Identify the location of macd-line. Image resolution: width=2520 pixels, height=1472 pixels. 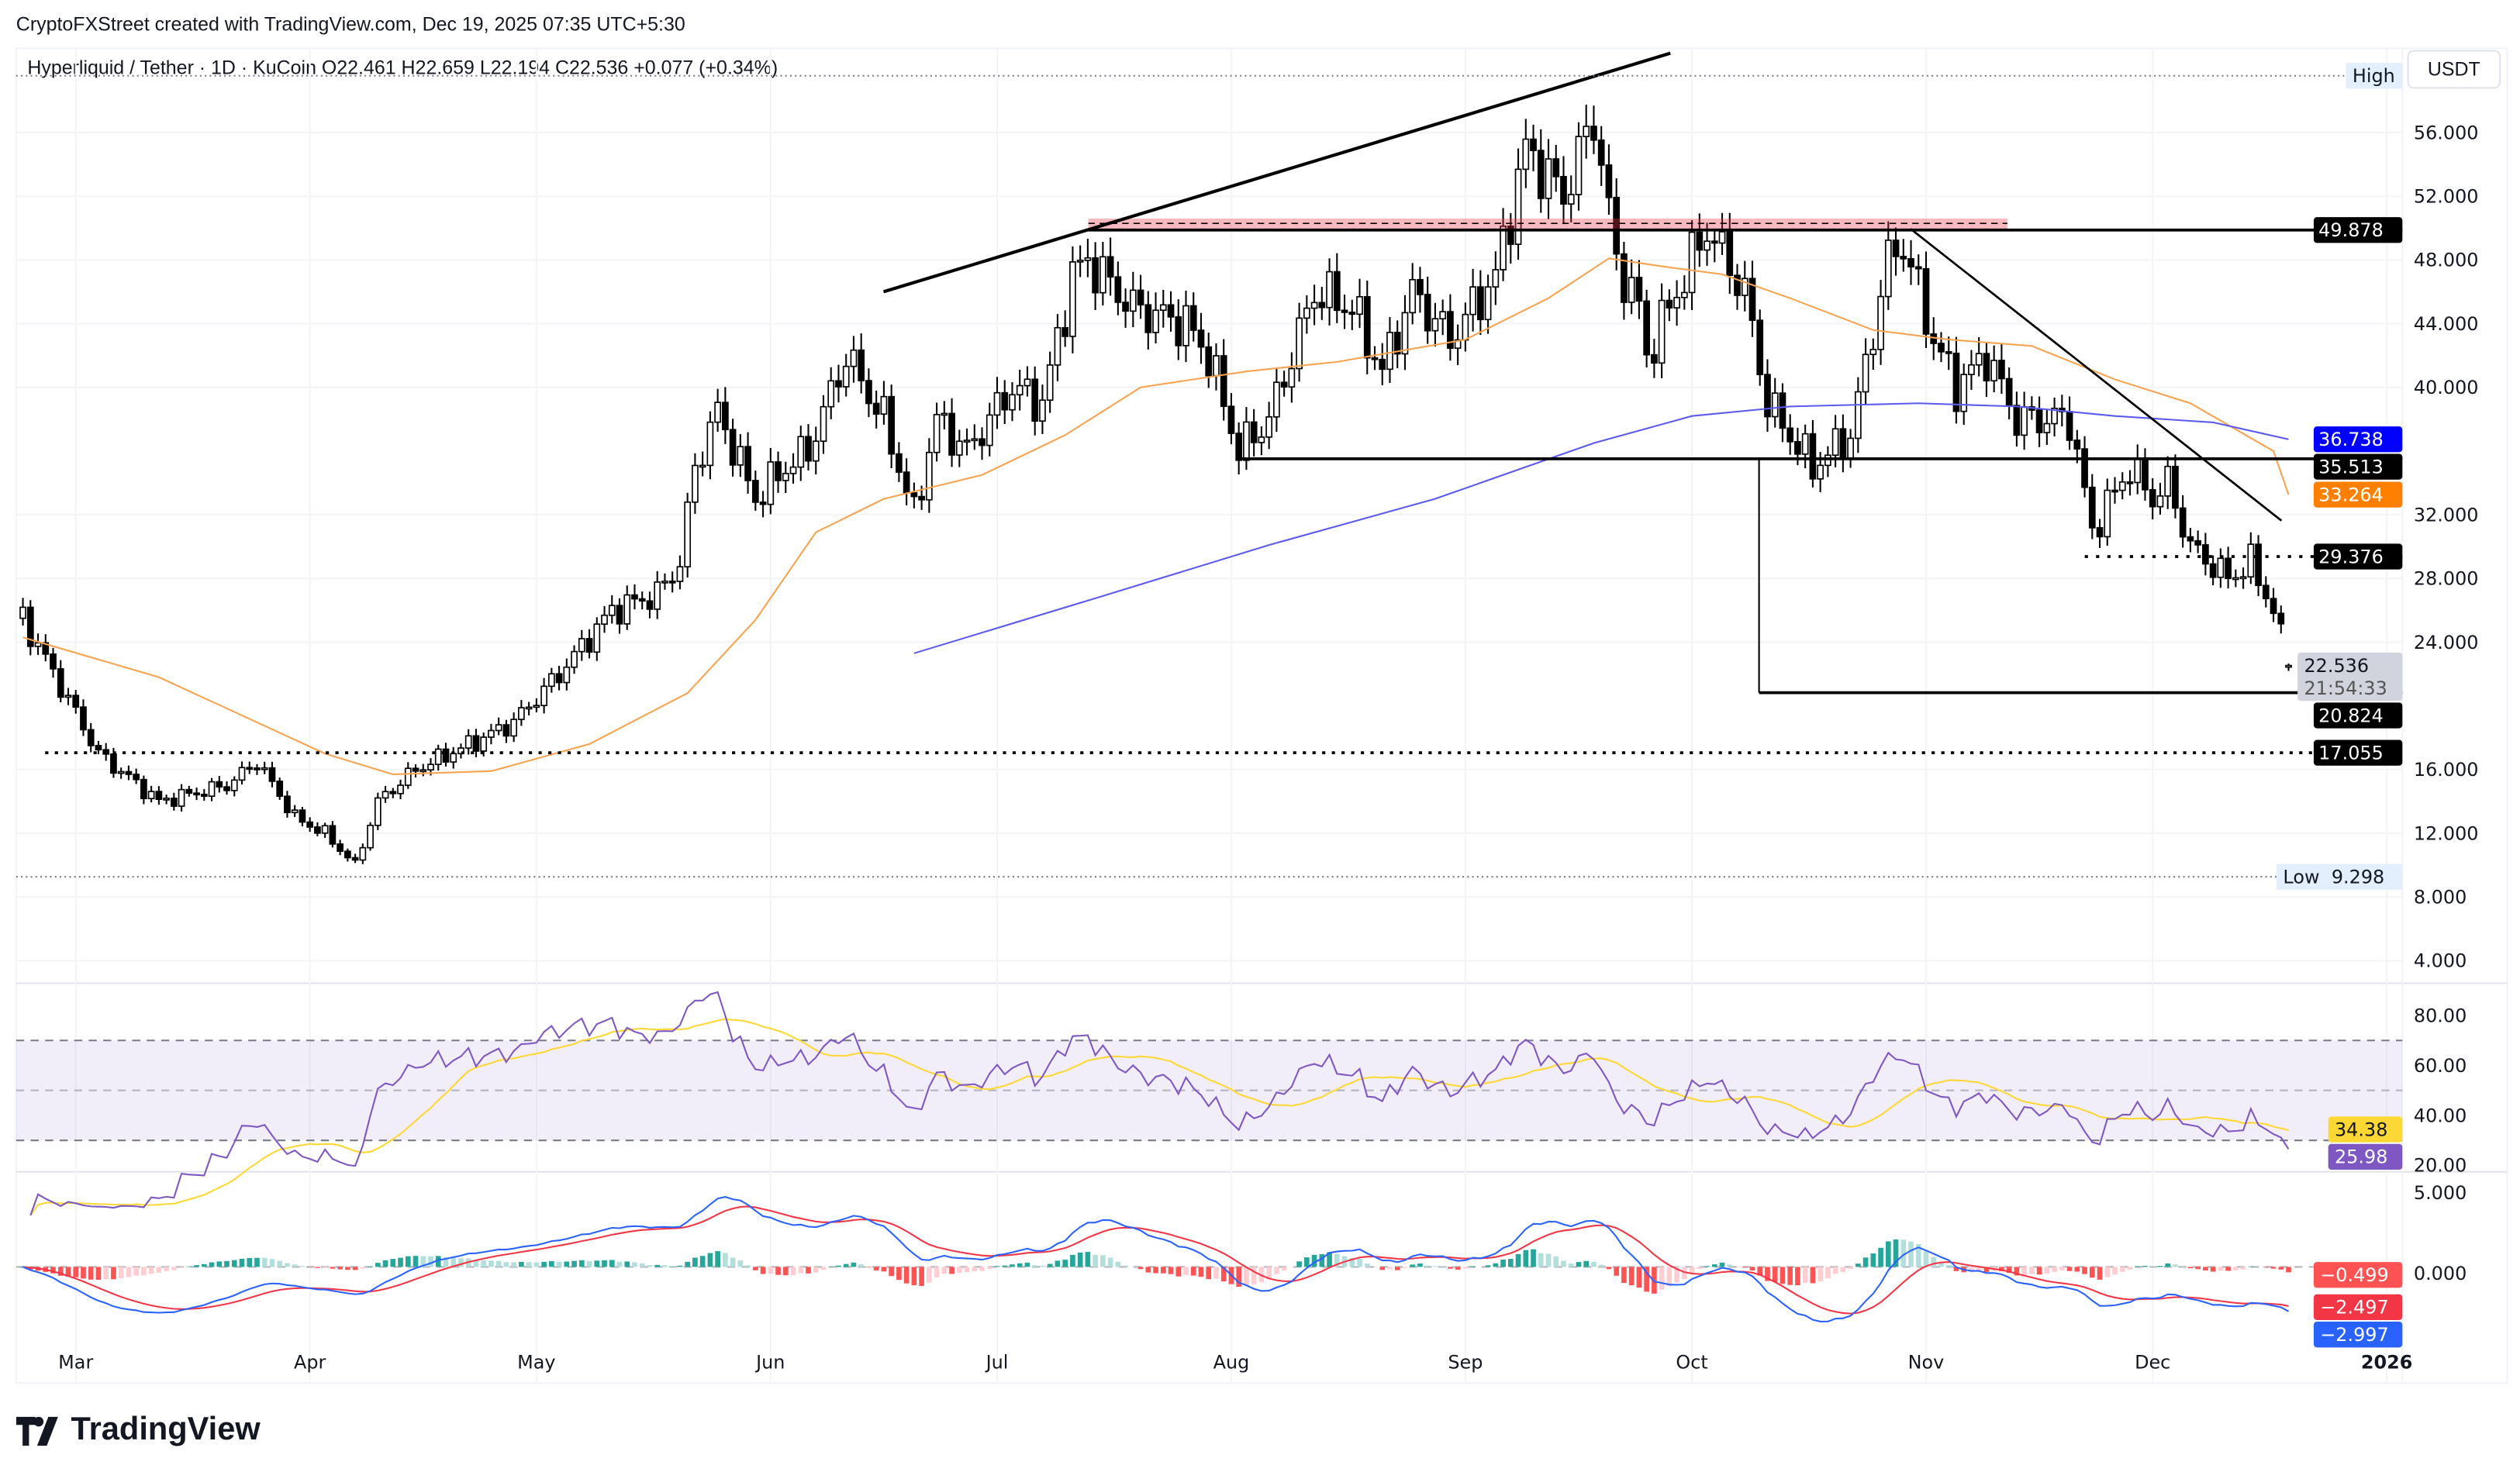
(1156, 1259).